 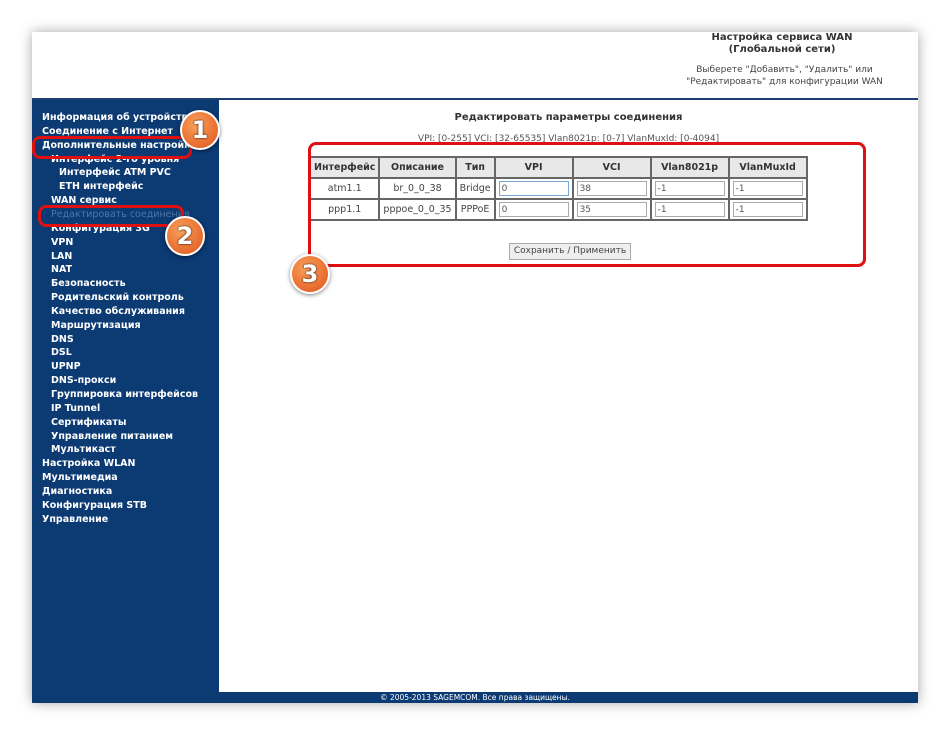 I want to click on cell-type: PPPoE, so click(x=475, y=209).